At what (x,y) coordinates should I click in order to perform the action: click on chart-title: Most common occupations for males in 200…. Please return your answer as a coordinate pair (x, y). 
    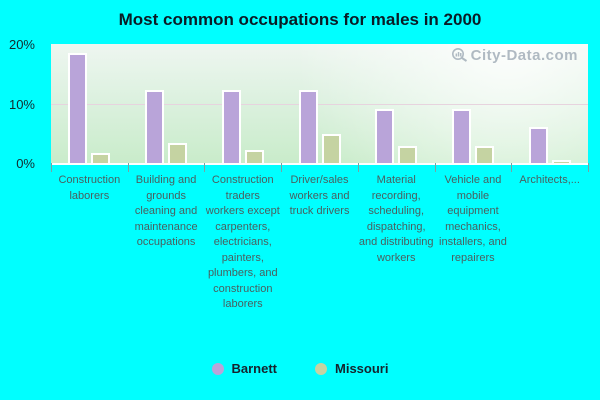
    Looking at the image, I should click on (300, 19).